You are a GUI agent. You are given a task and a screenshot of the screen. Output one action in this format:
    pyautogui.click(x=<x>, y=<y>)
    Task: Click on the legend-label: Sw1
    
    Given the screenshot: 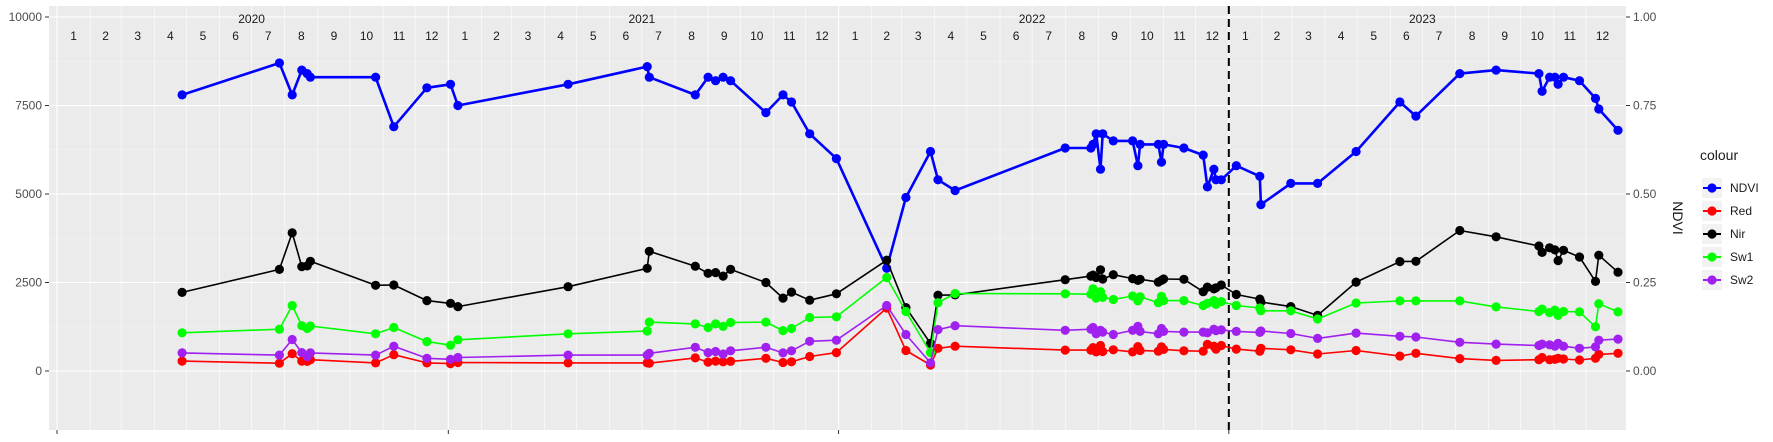 What is the action you would take?
    pyautogui.click(x=1742, y=257)
    